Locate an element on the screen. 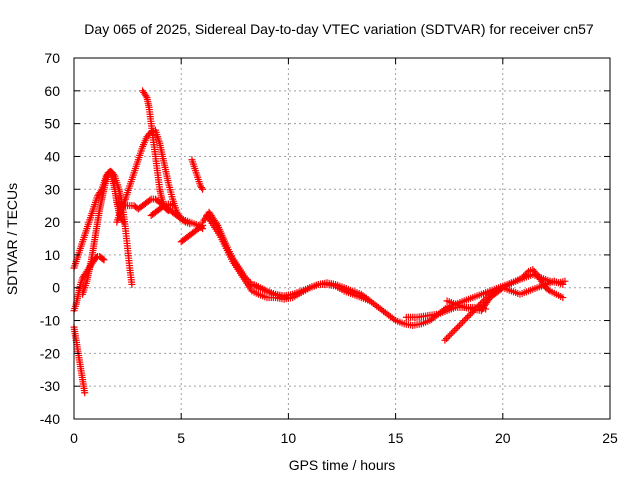  y-tick-label: 10 is located at coordinates (52, 255).